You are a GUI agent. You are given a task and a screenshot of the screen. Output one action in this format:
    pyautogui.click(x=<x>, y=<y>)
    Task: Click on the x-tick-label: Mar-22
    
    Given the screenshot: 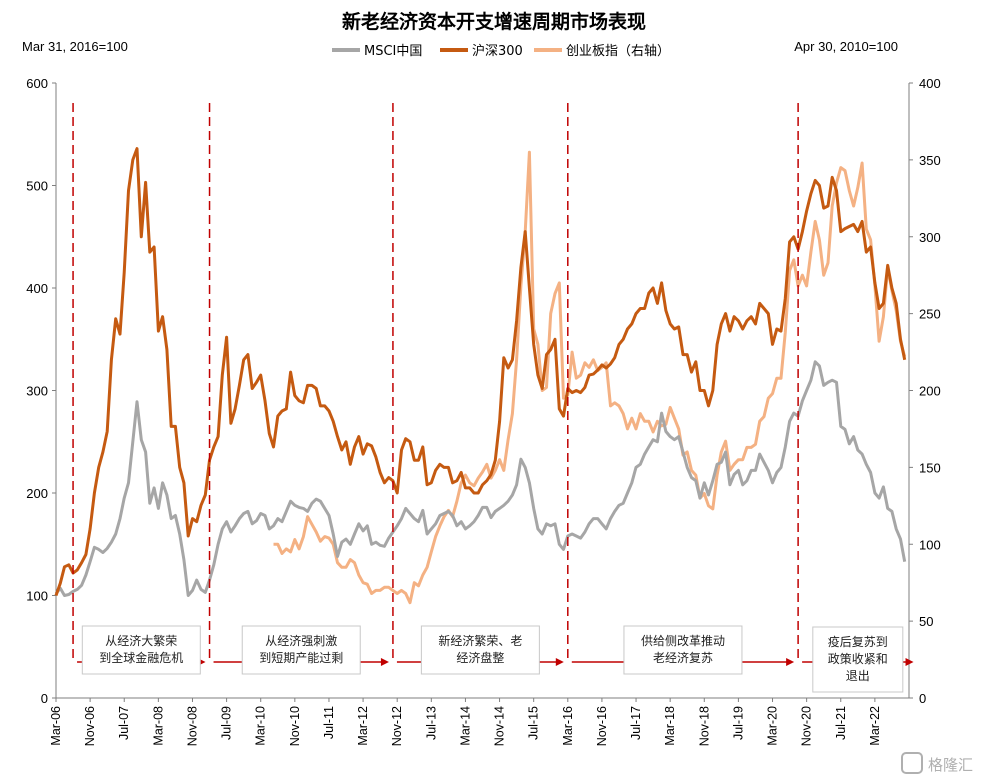 What is the action you would take?
    pyautogui.click(x=875, y=726)
    